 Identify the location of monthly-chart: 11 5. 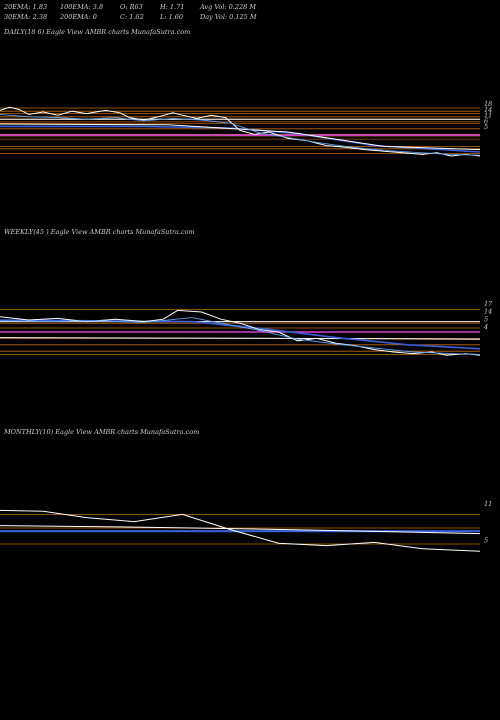
(246, 526).